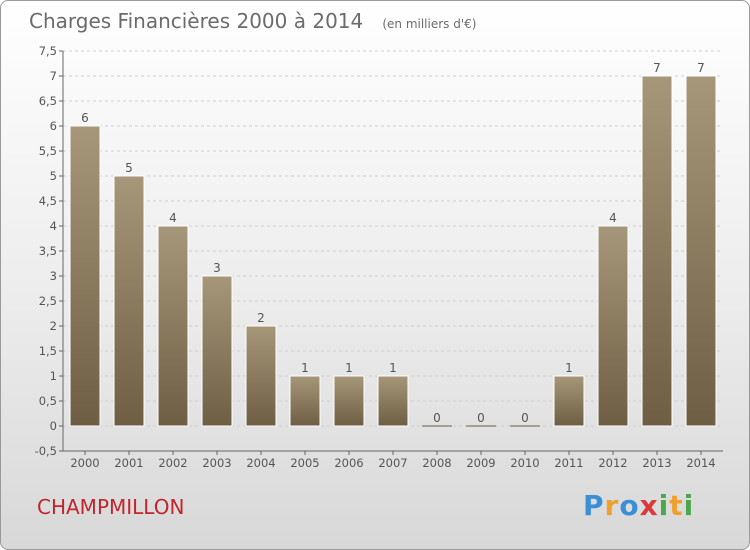  Describe the element at coordinates (437, 426) in the screenshot. I see `bar-2008` at that location.